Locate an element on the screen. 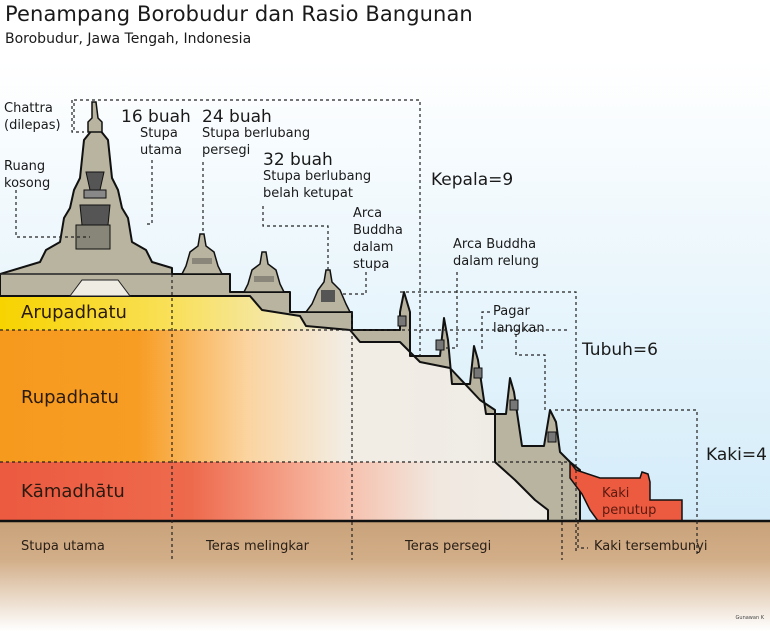 The height and width of the screenshot is (631, 770). label-arca-stupa-2: Buddha is located at coordinates (378, 230).